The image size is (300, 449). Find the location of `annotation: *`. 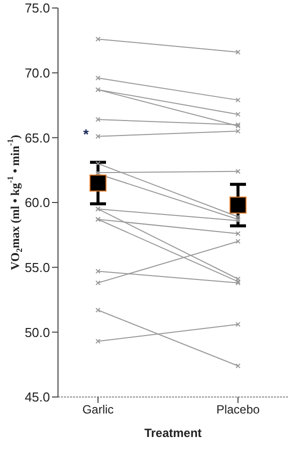

annotation: * is located at coordinates (86, 134).